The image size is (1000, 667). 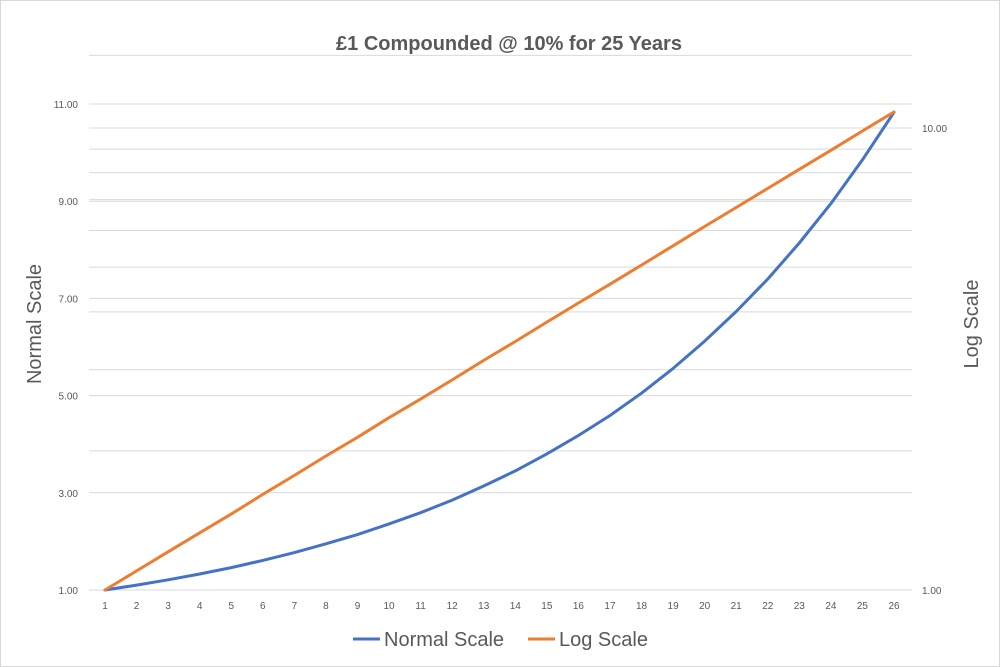 I want to click on x-tick-label: 10, so click(x=389, y=606).